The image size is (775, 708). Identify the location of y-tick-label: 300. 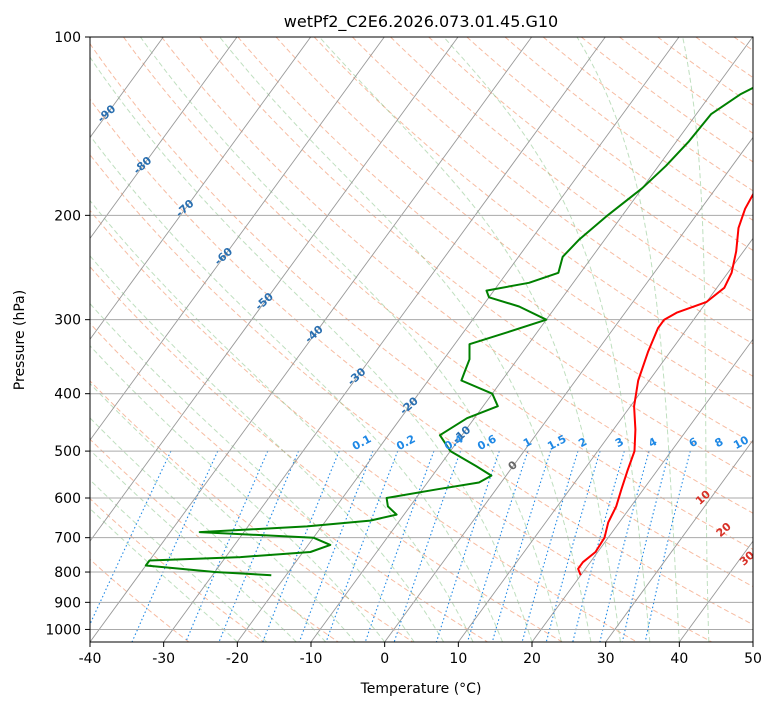
(67, 321).